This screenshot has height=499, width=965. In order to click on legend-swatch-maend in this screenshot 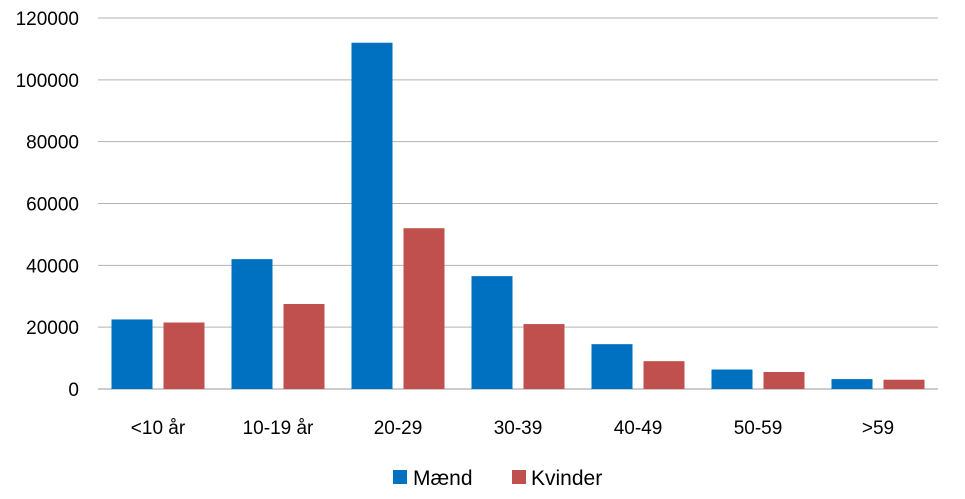, I will do `click(400, 477)`.